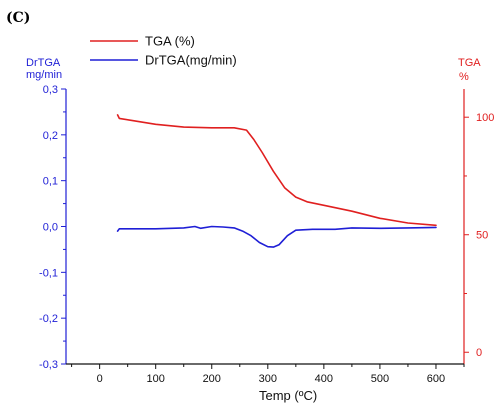  I want to click on right-ticks: 0 50 100, so click(479, 235).